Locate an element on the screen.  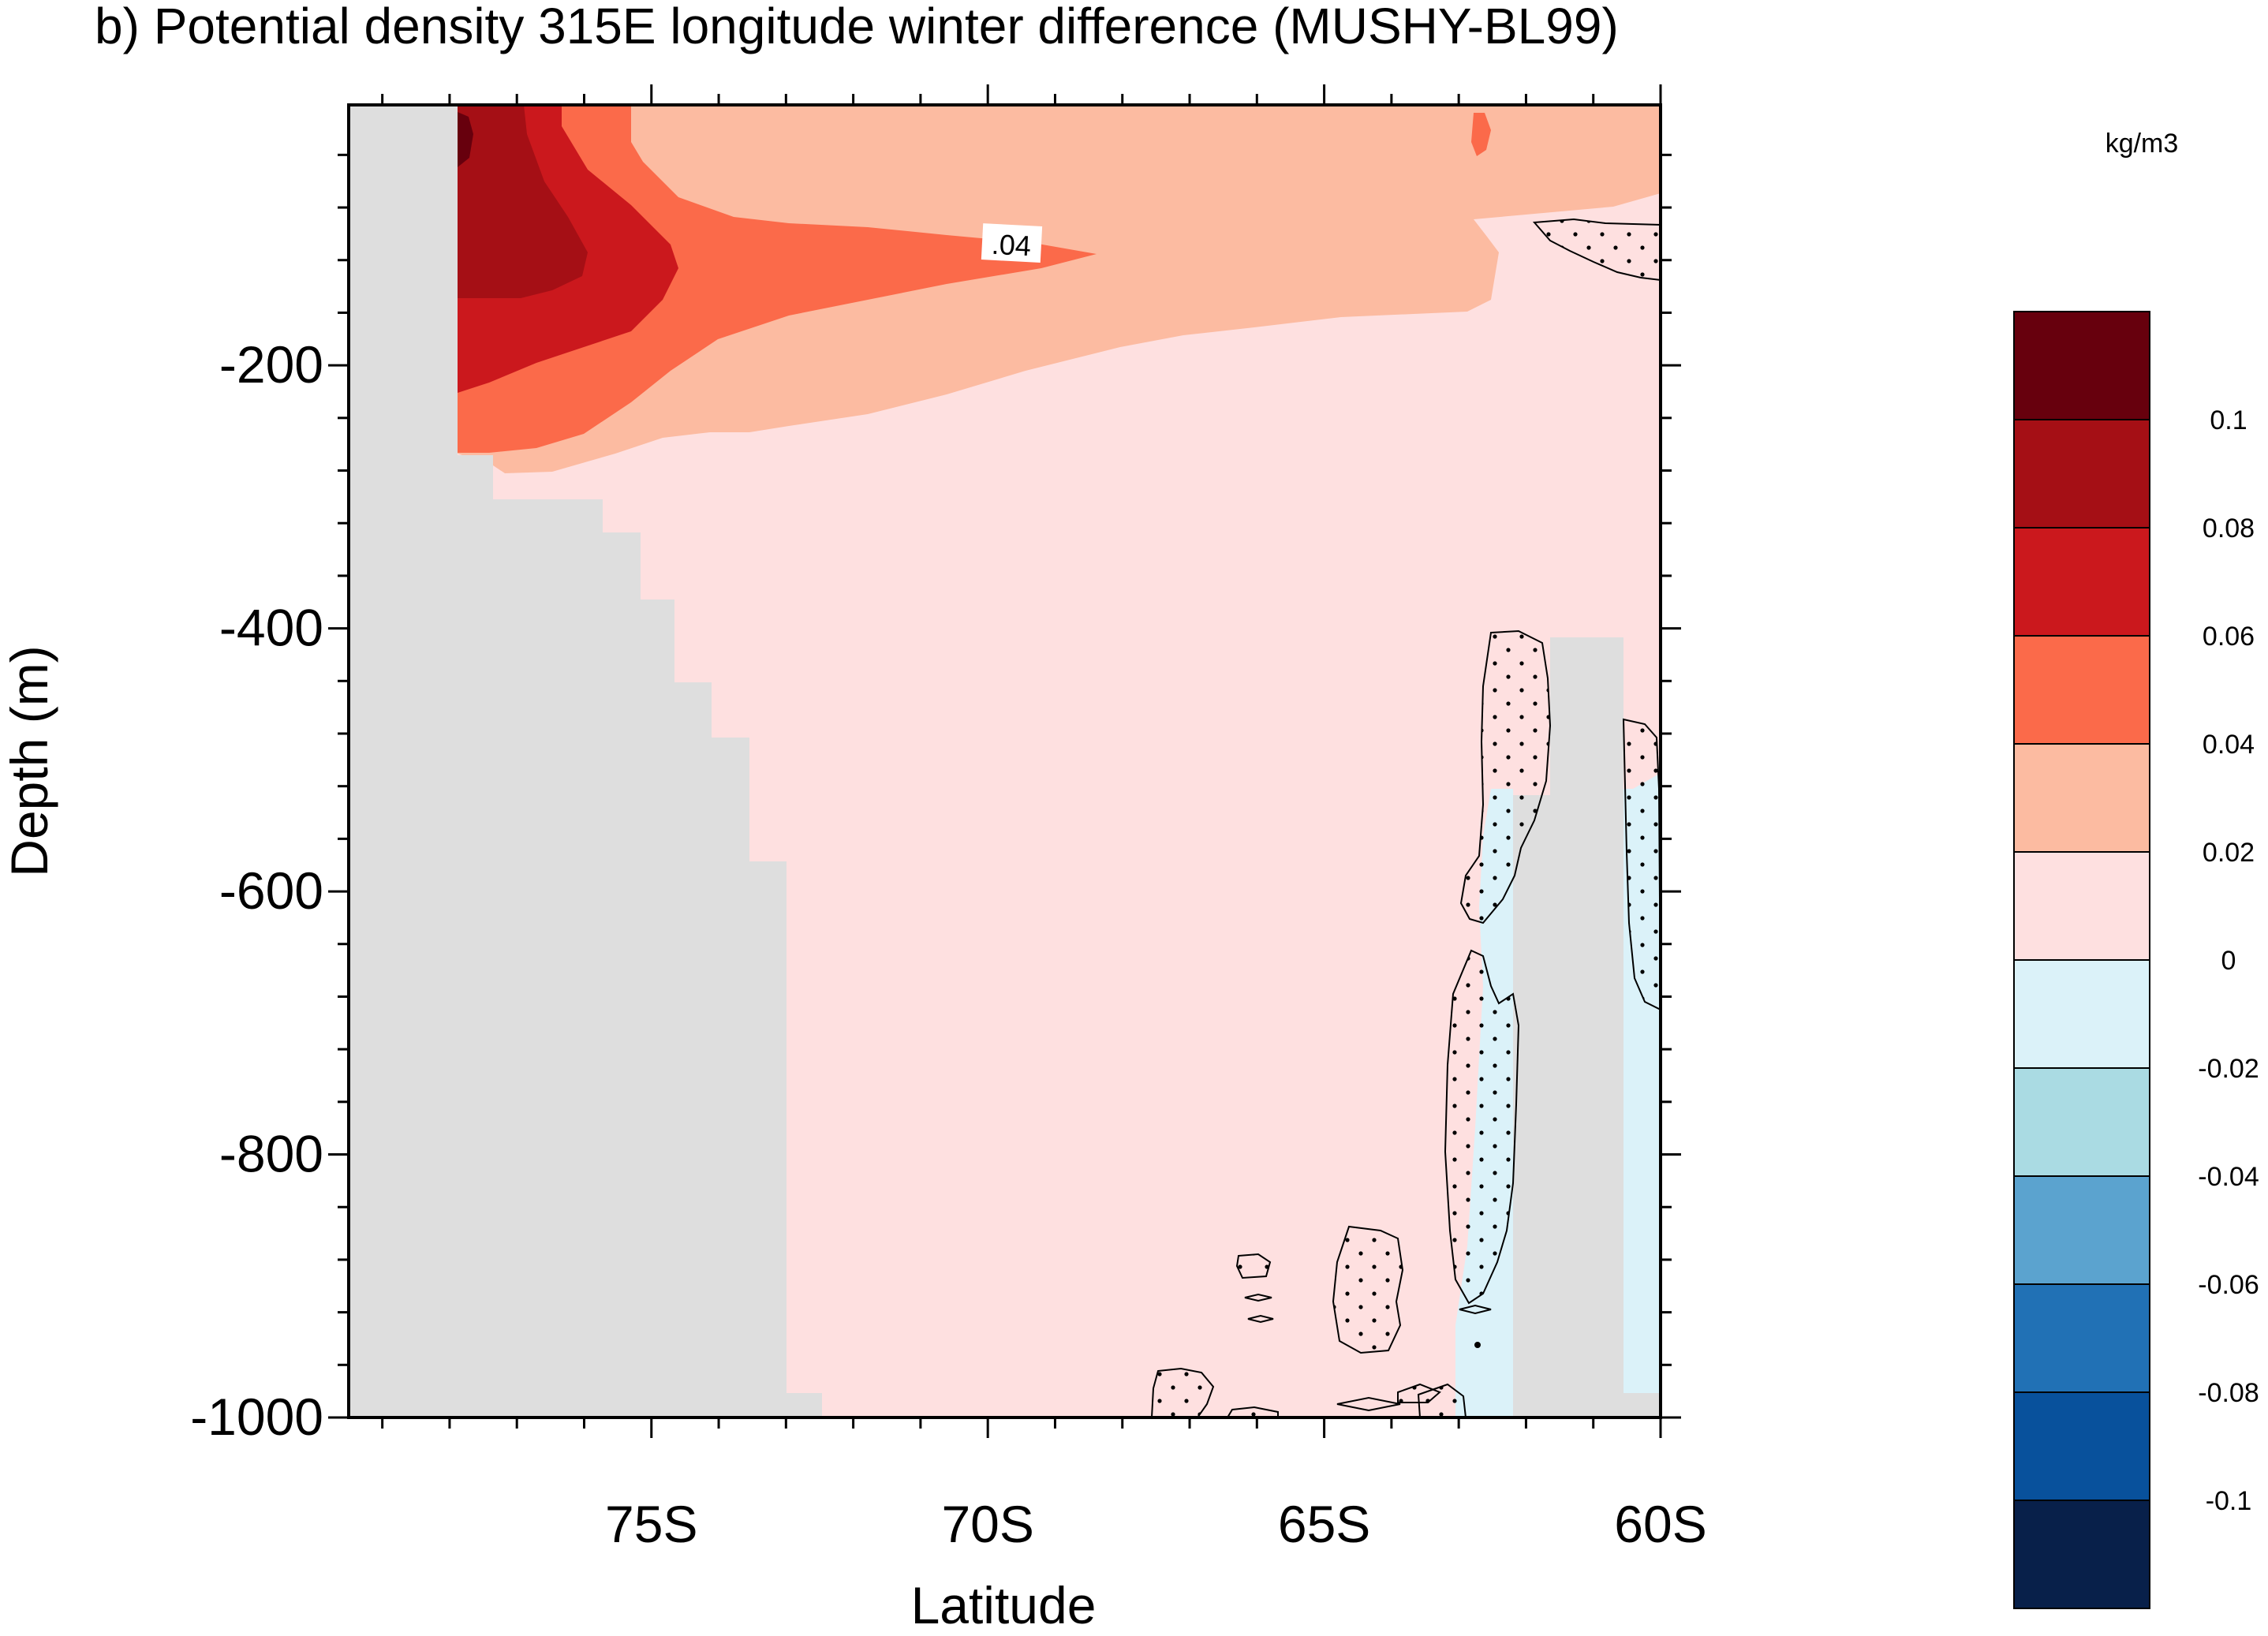
colorbar-level-label: -0.1 is located at coordinates (2229, 1501).